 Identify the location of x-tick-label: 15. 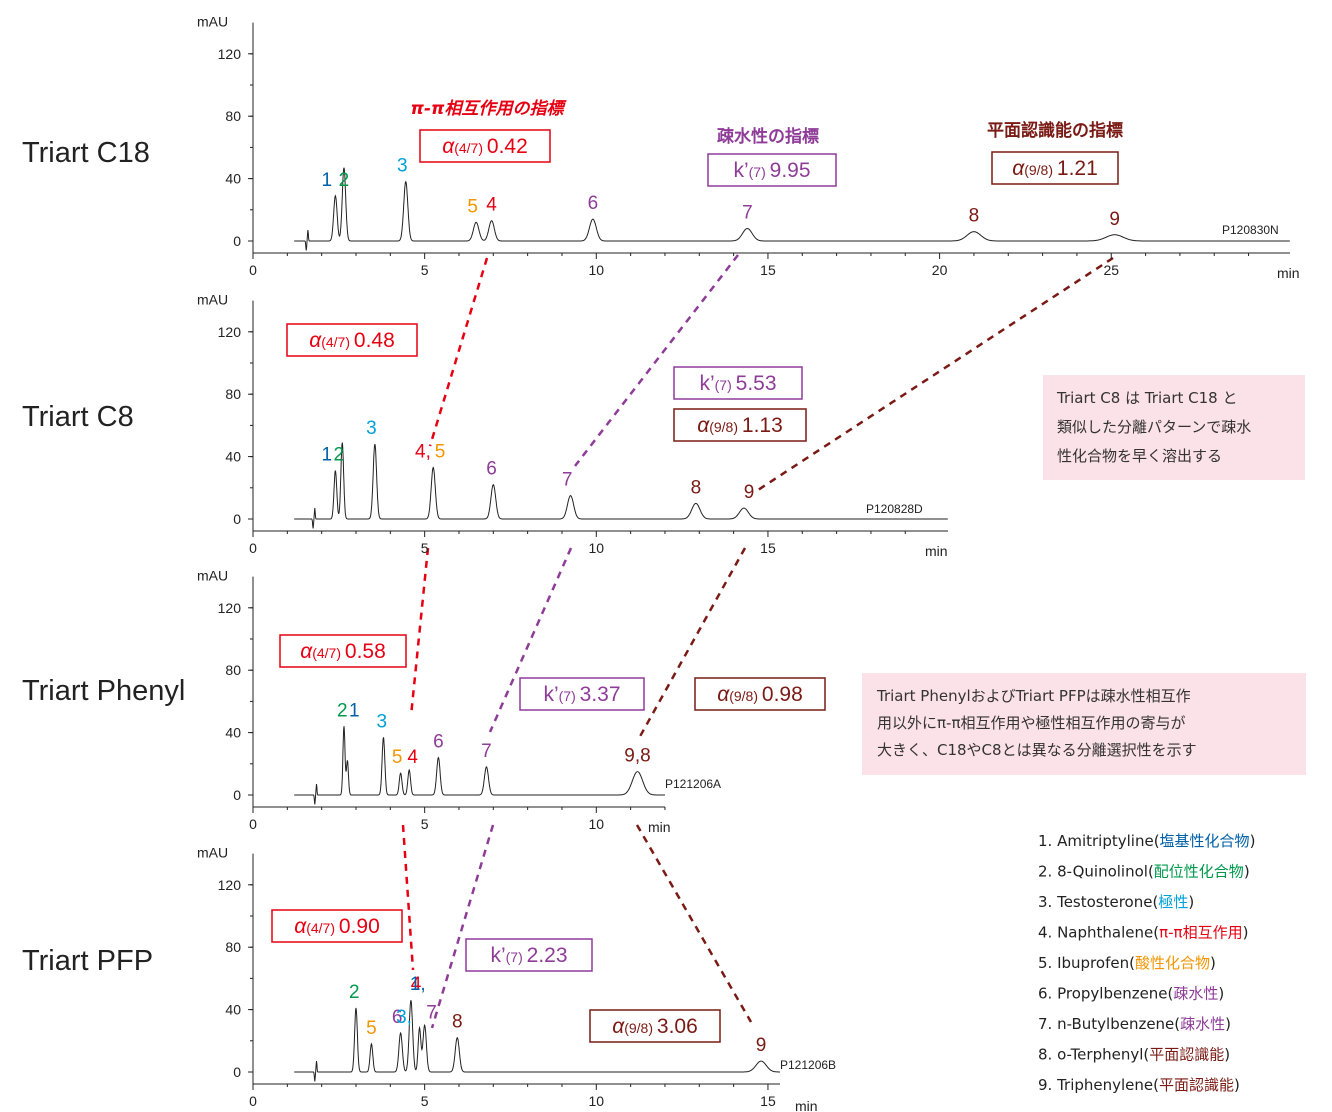
(768, 270).